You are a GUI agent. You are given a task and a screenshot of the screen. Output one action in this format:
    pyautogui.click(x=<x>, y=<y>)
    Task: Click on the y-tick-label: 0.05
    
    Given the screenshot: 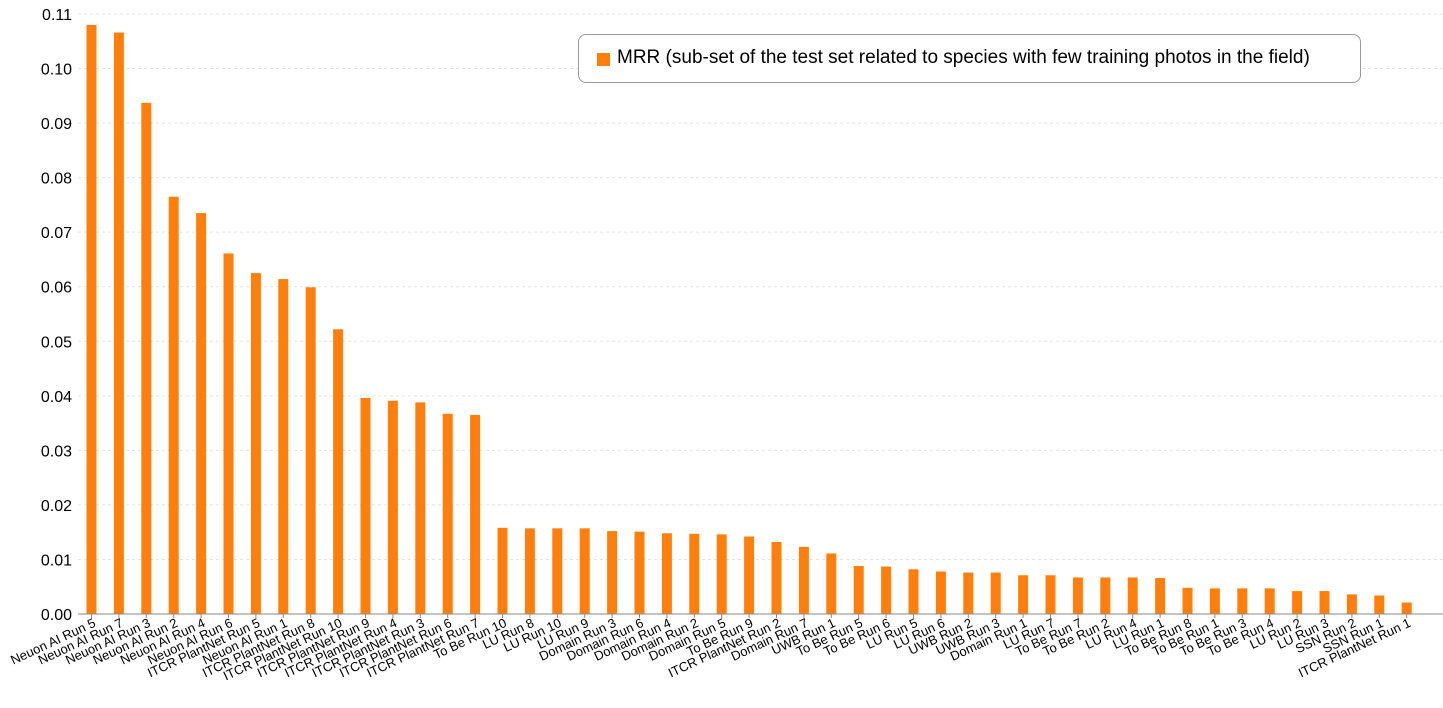 What is the action you would take?
    pyautogui.click(x=56, y=342)
    